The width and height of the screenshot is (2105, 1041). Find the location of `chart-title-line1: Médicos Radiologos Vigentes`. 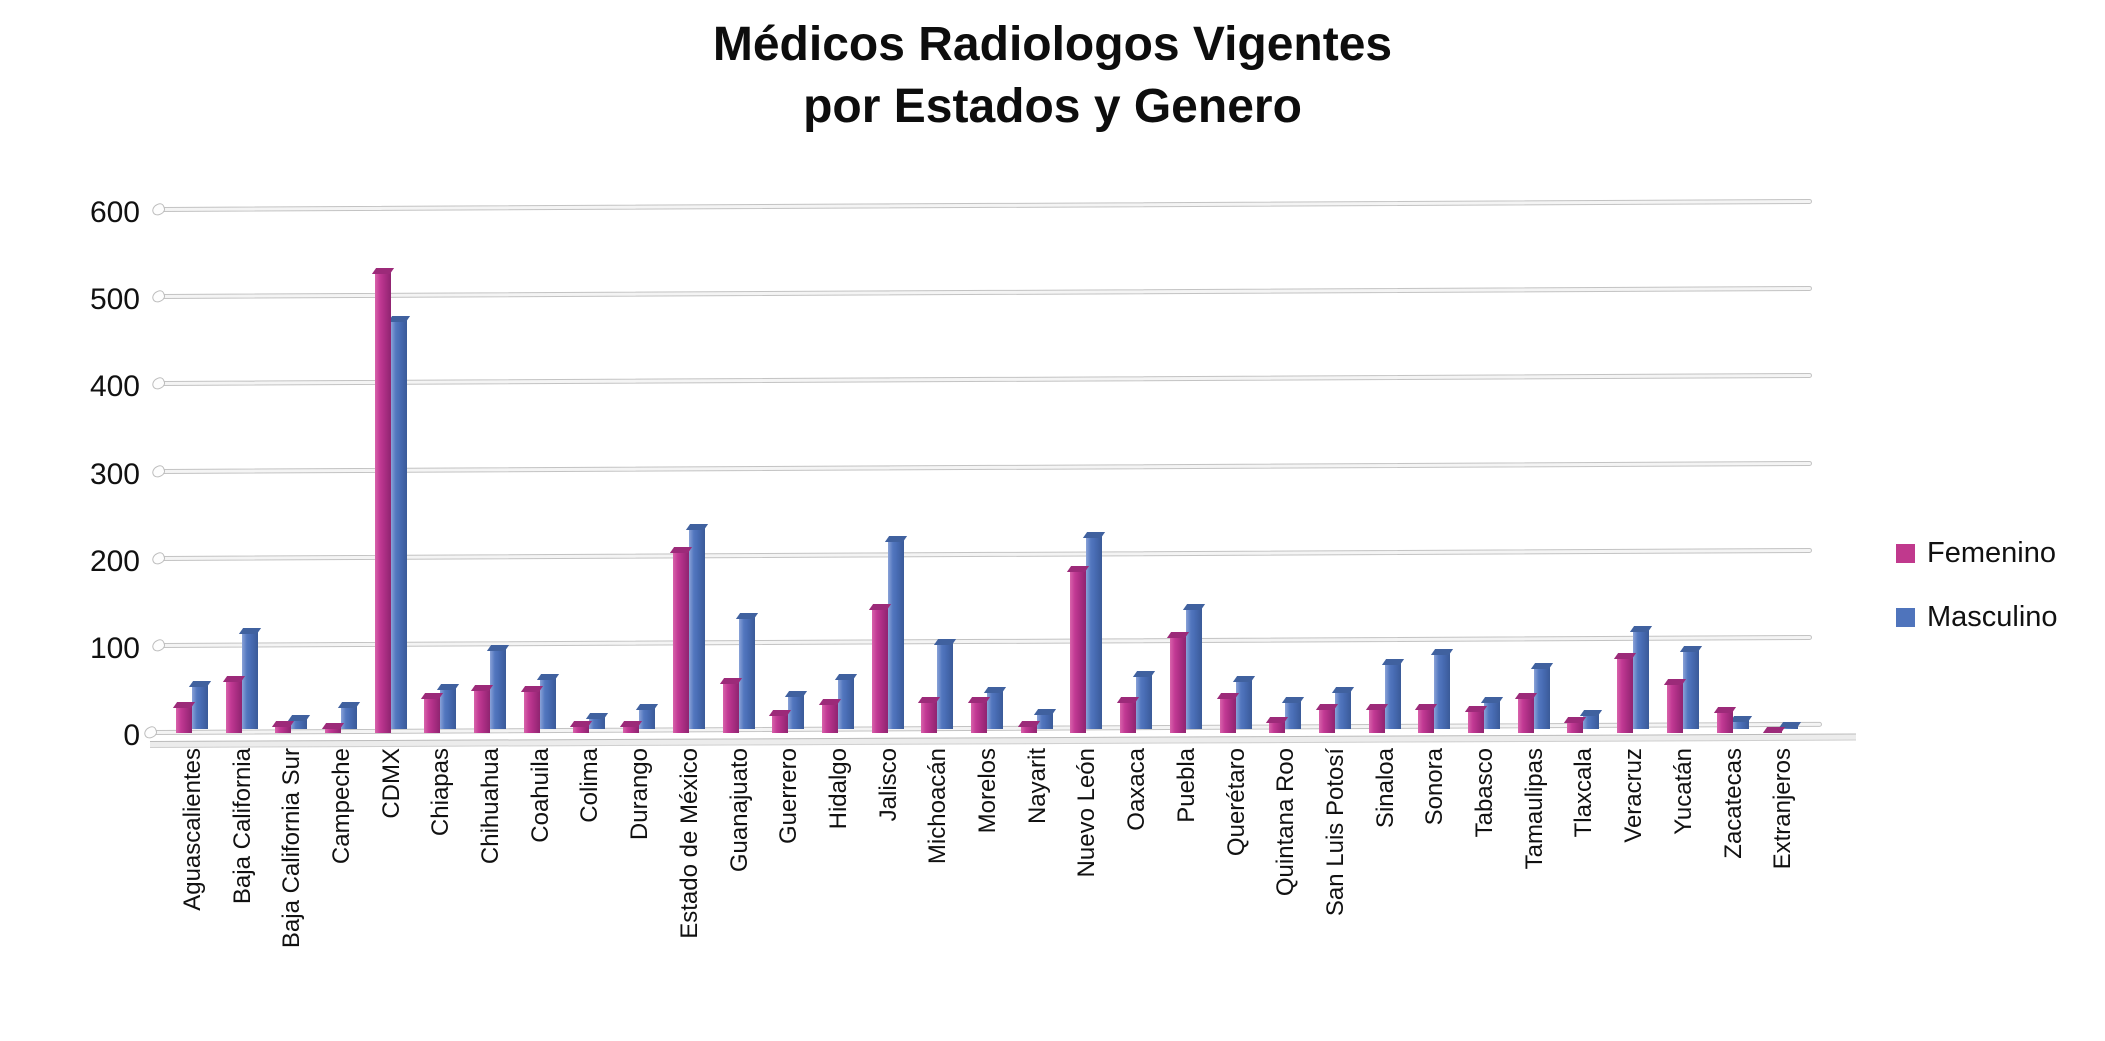

chart-title-line1: Médicos Radiologos Vigentes is located at coordinates (1052, 44).